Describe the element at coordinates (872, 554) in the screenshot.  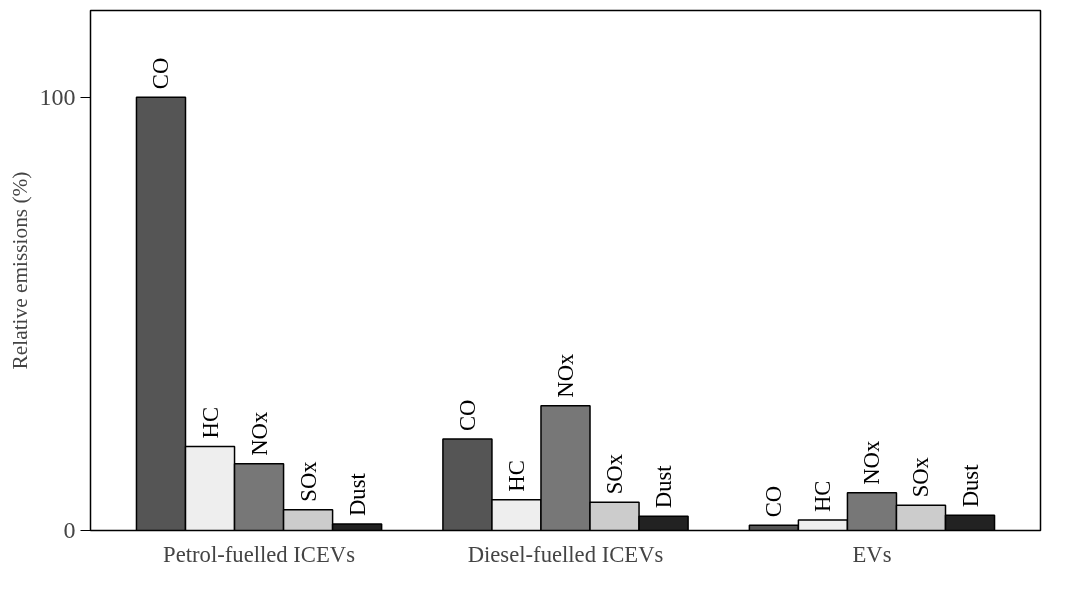
I see `x-tick-label: EVs` at that location.